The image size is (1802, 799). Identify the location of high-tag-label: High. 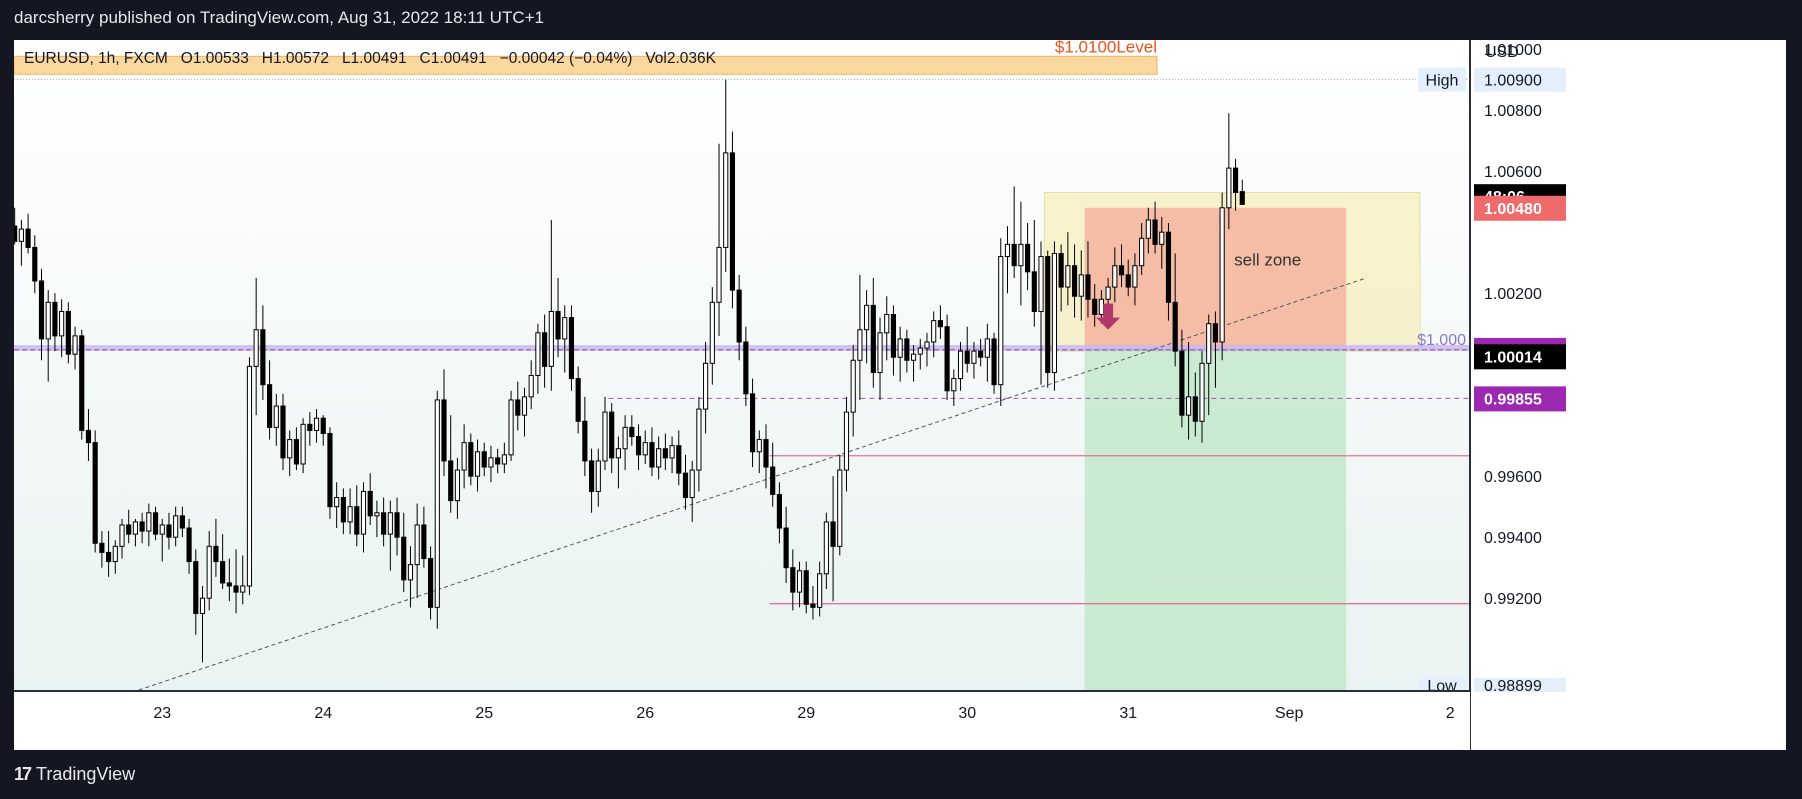
(1442, 81).